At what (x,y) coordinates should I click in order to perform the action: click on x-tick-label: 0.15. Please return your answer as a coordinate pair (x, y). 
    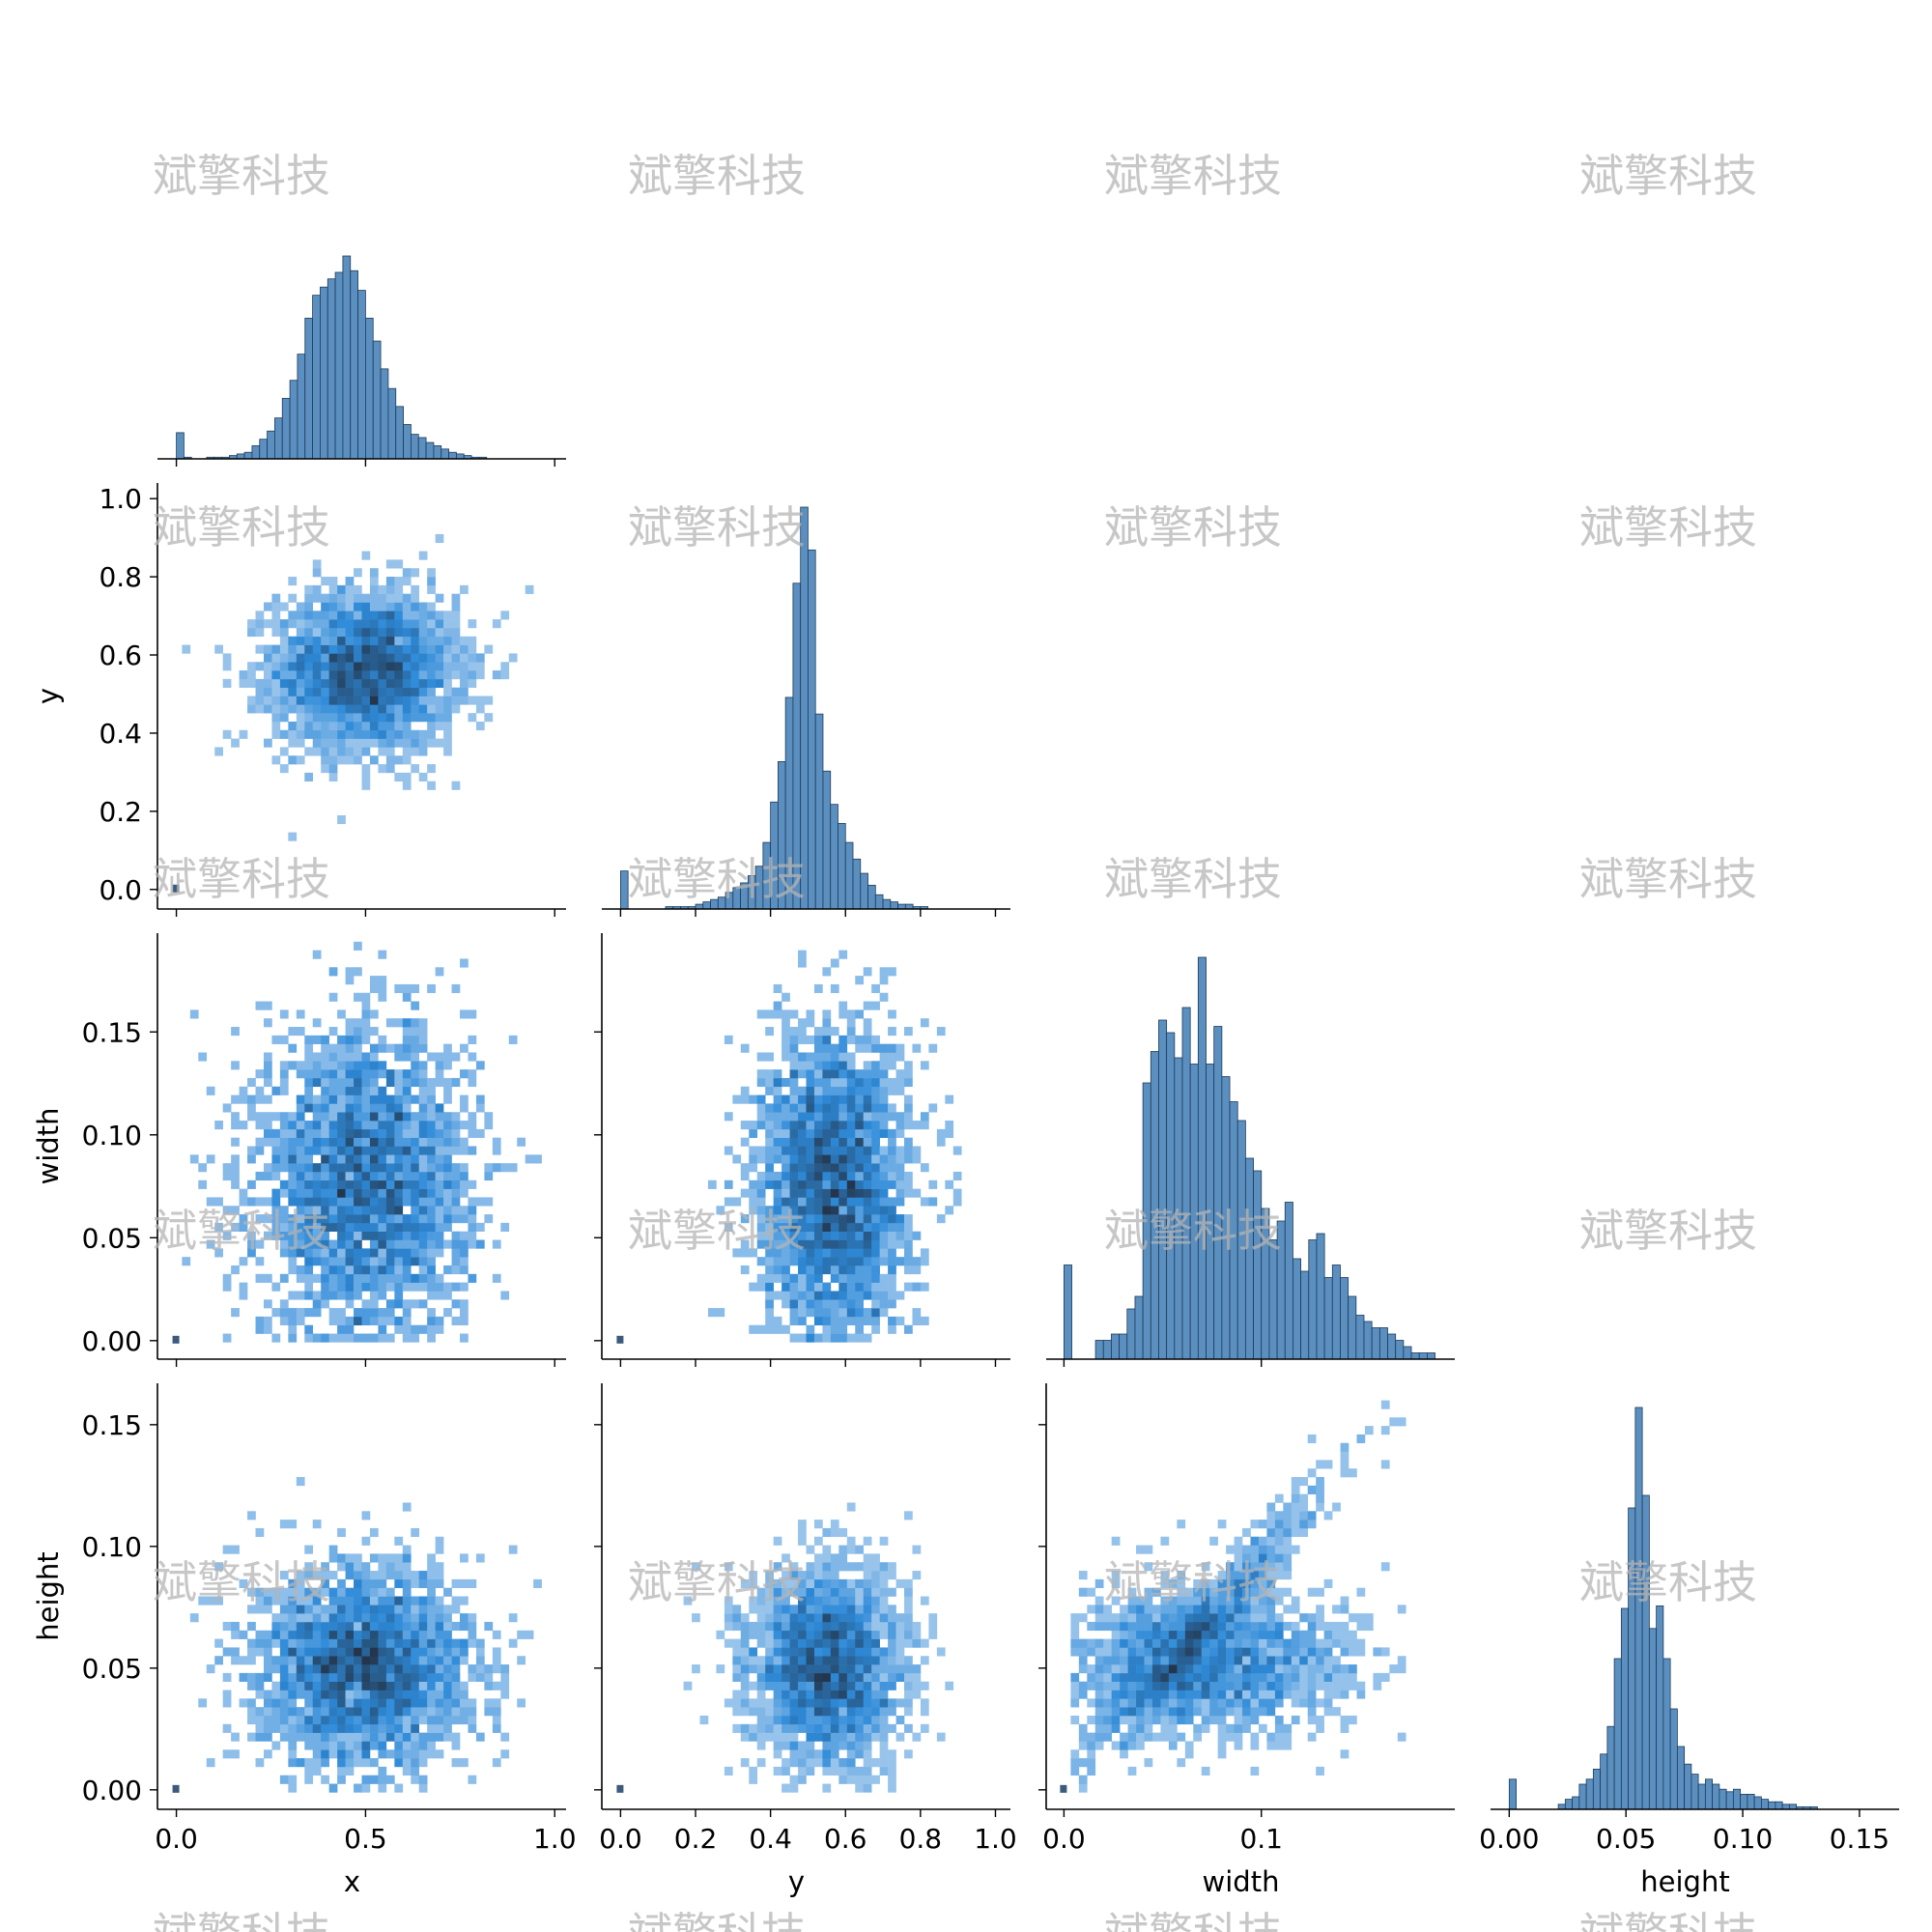
    Looking at the image, I should click on (1859, 1839).